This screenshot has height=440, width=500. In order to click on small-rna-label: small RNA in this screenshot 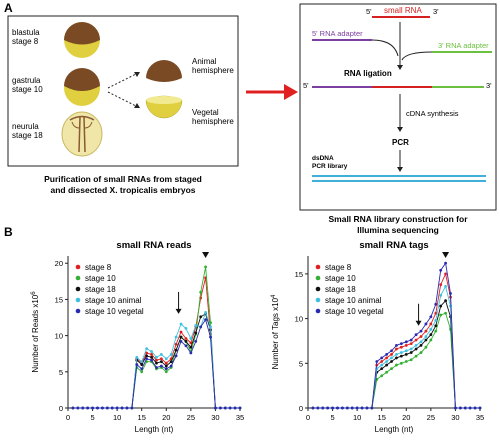, I will do `click(403, 10)`.